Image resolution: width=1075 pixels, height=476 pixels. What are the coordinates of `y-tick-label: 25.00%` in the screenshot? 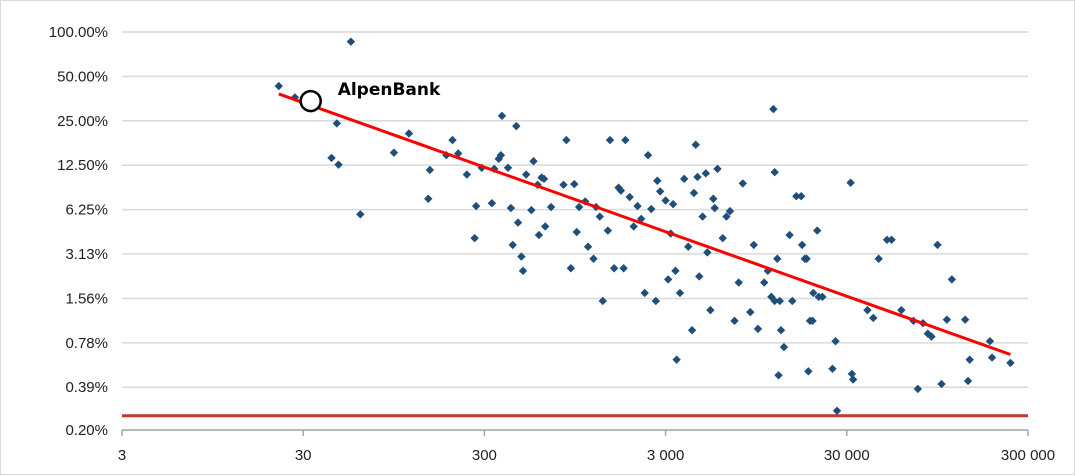 It's located at (82, 121).